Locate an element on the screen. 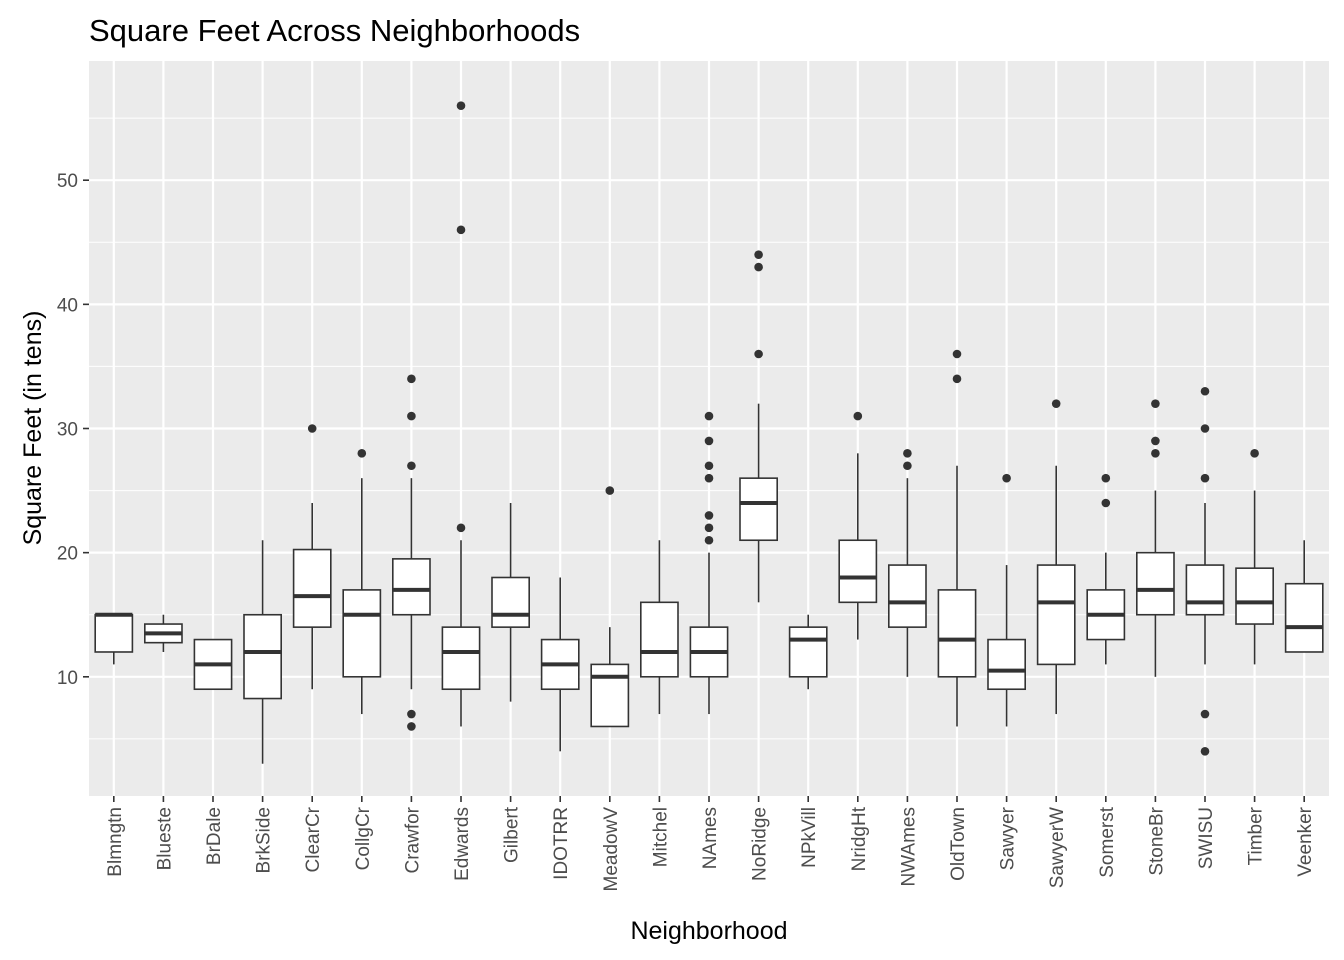 This screenshot has height=960, width=1344. y-tick-label: 30 is located at coordinates (67, 430).